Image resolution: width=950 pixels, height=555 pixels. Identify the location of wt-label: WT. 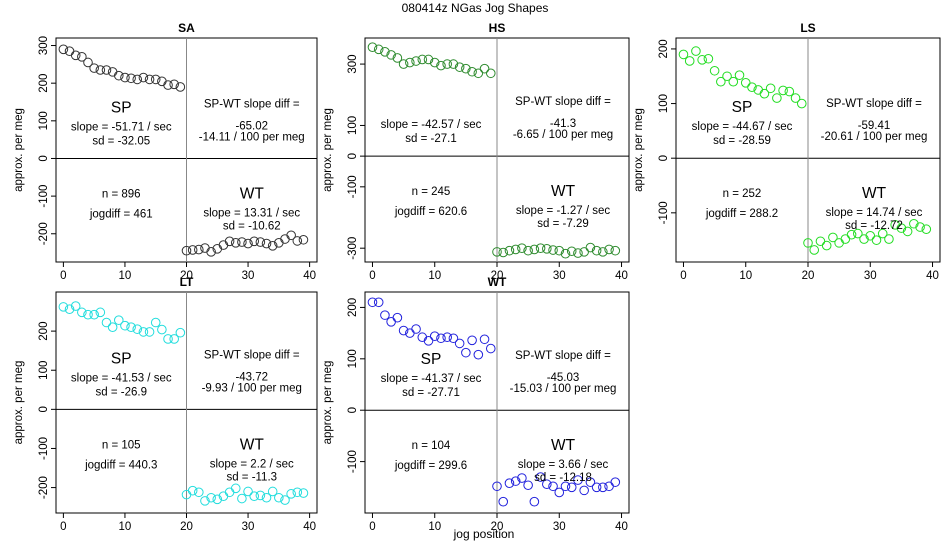
(874, 193).